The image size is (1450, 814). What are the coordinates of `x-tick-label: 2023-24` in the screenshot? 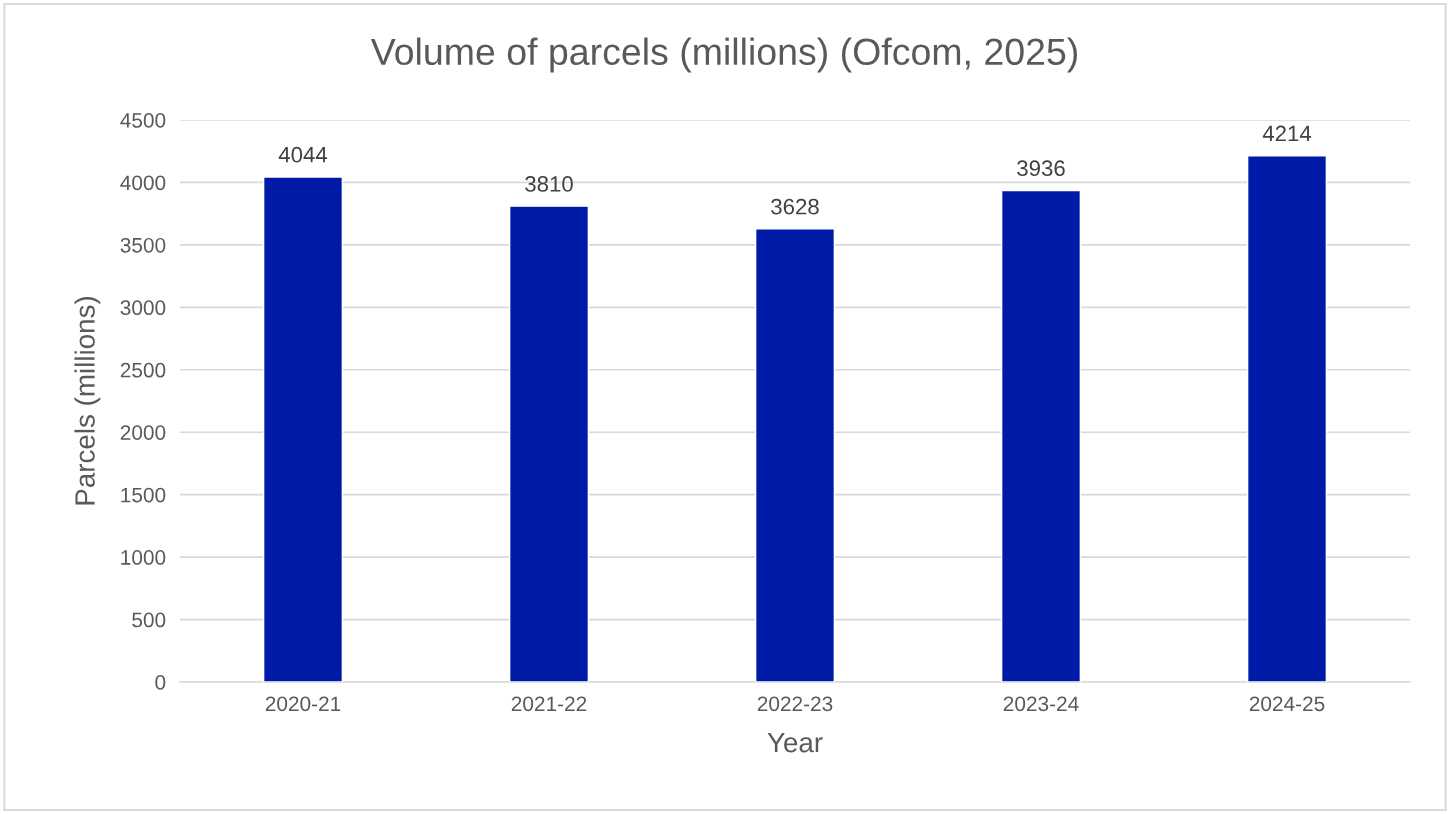 It's located at (1041, 704).